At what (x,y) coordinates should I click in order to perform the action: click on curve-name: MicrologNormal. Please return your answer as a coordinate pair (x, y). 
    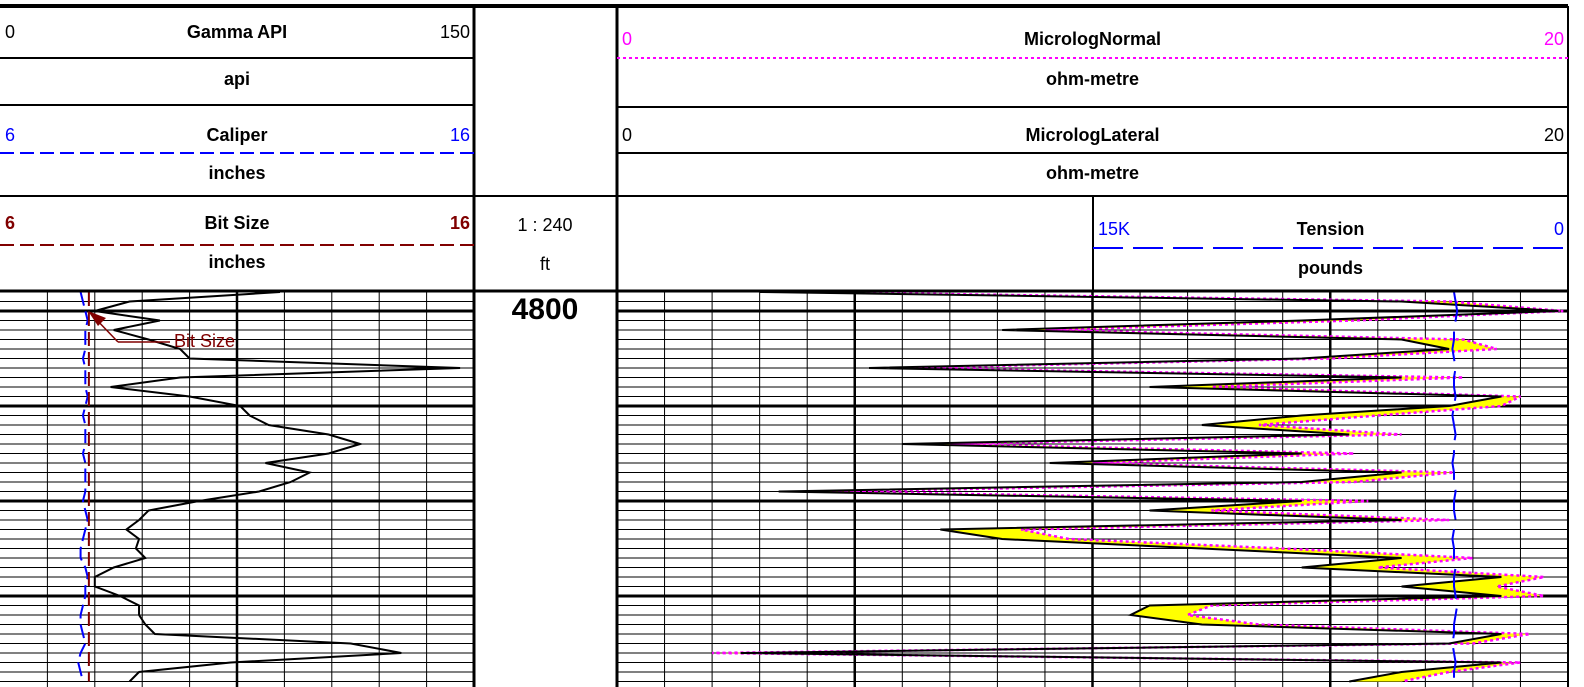
    Looking at the image, I should click on (1092, 39).